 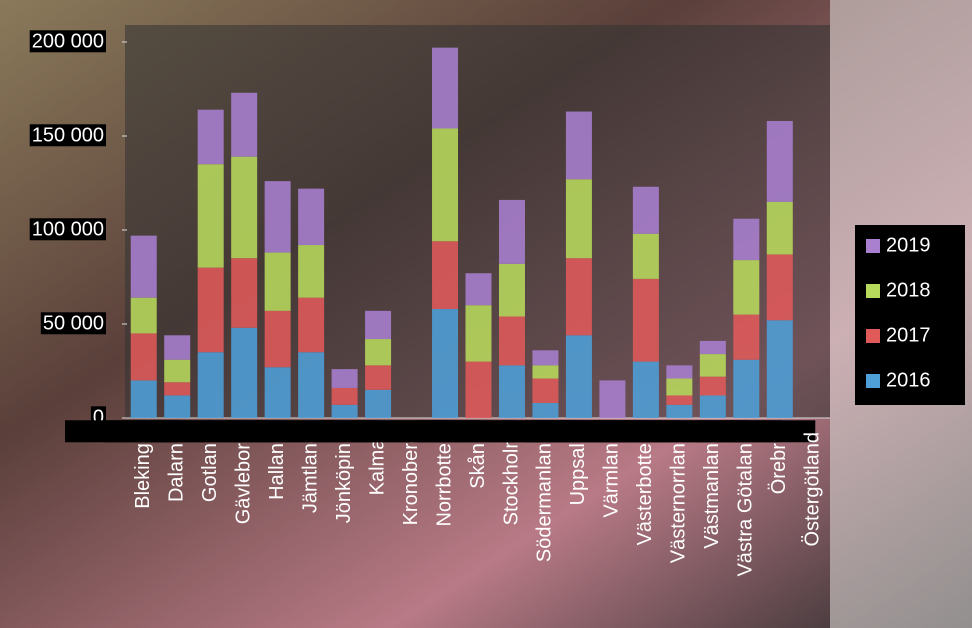 I want to click on x-tick-label: Halland, so click(x=277, y=466).